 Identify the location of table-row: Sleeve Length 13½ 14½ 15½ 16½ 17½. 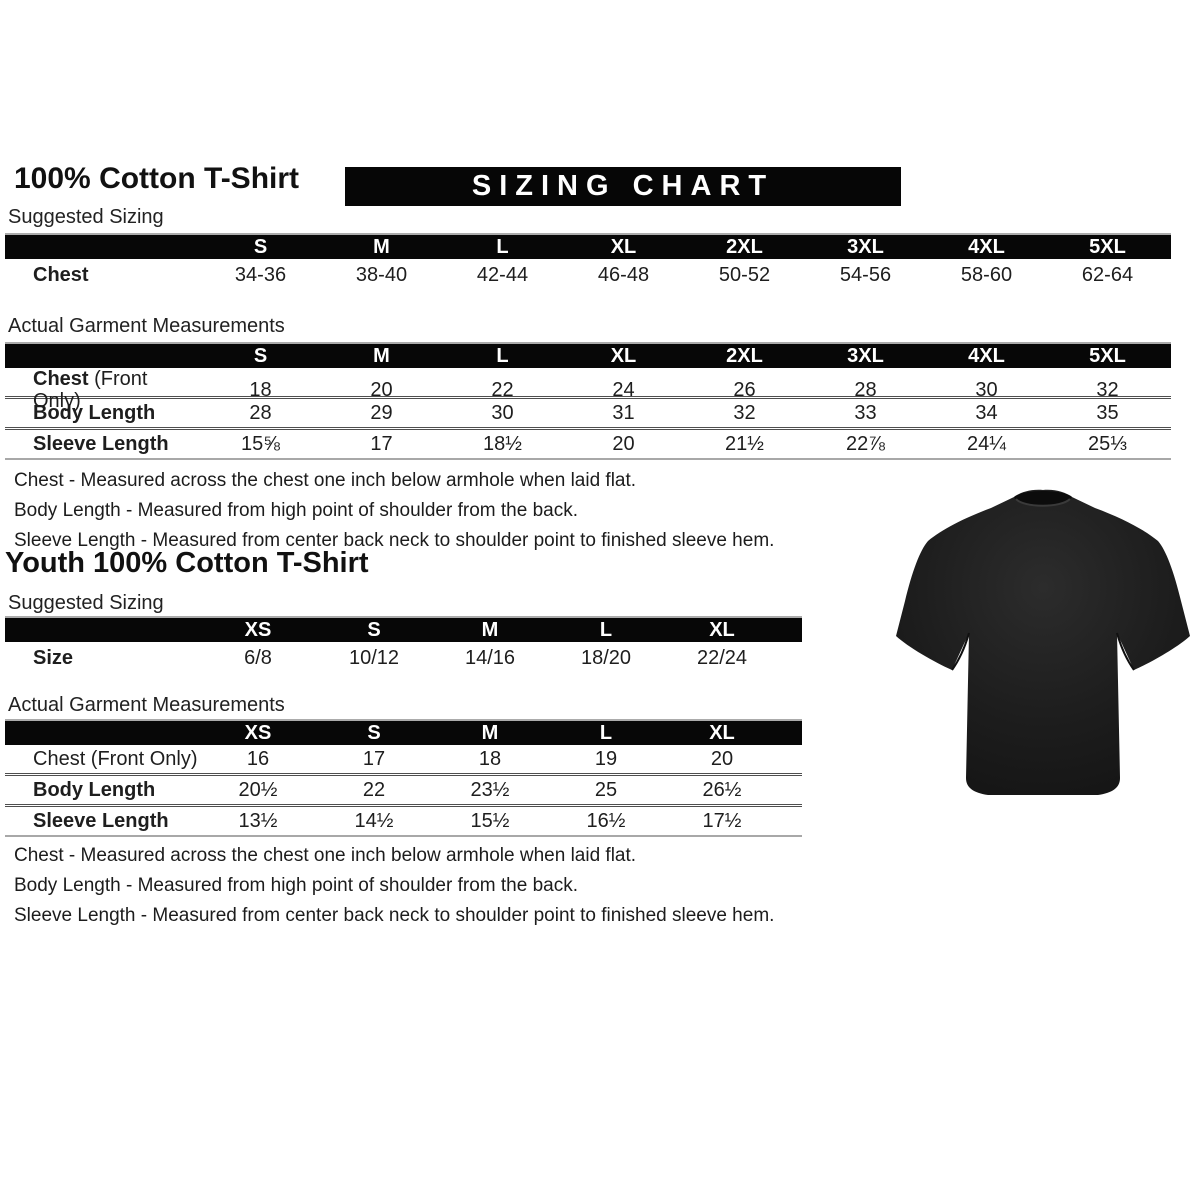
(403, 819).